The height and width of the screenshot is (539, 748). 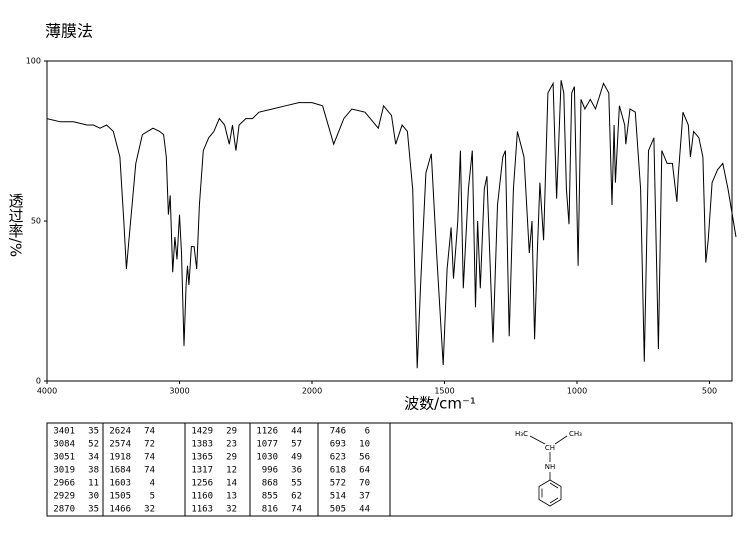 I want to click on peak-wavenumber: 1030, so click(x=267, y=458).